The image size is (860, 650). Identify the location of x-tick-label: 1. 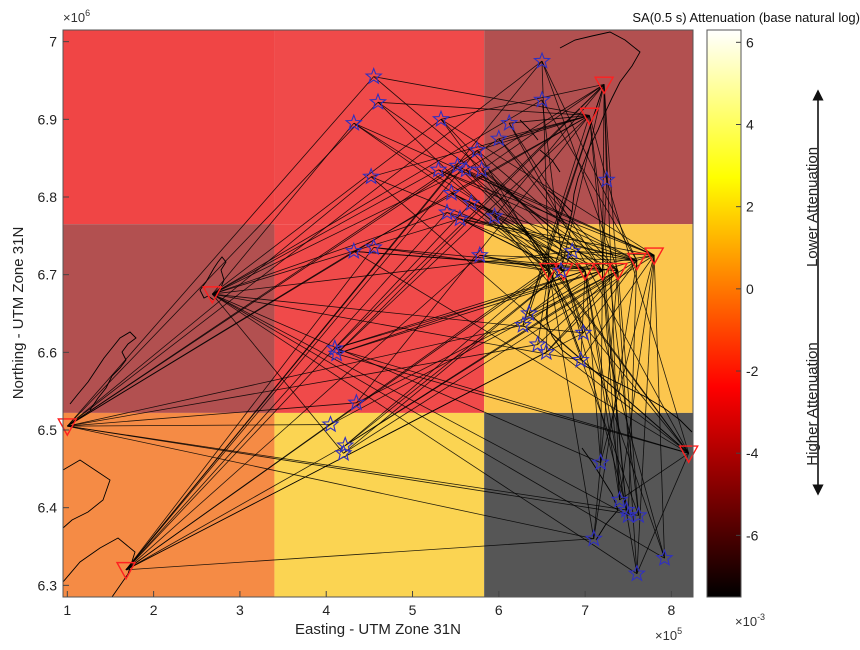
(67, 610).